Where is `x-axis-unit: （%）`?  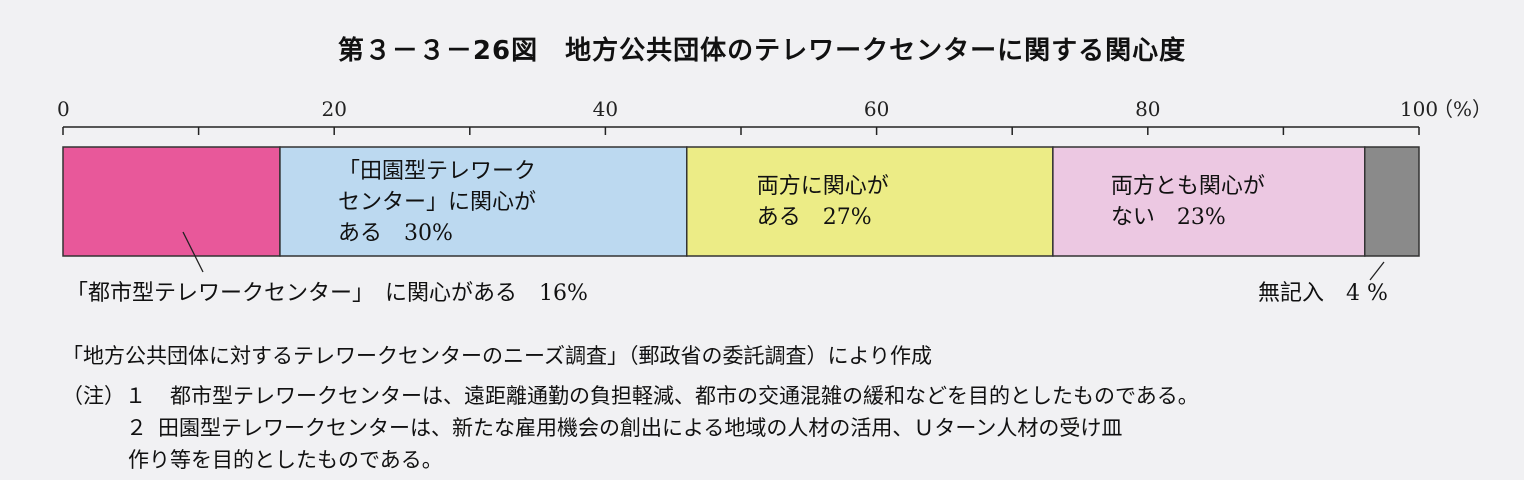 x-axis-unit: （%） is located at coordinates (1462, 109).